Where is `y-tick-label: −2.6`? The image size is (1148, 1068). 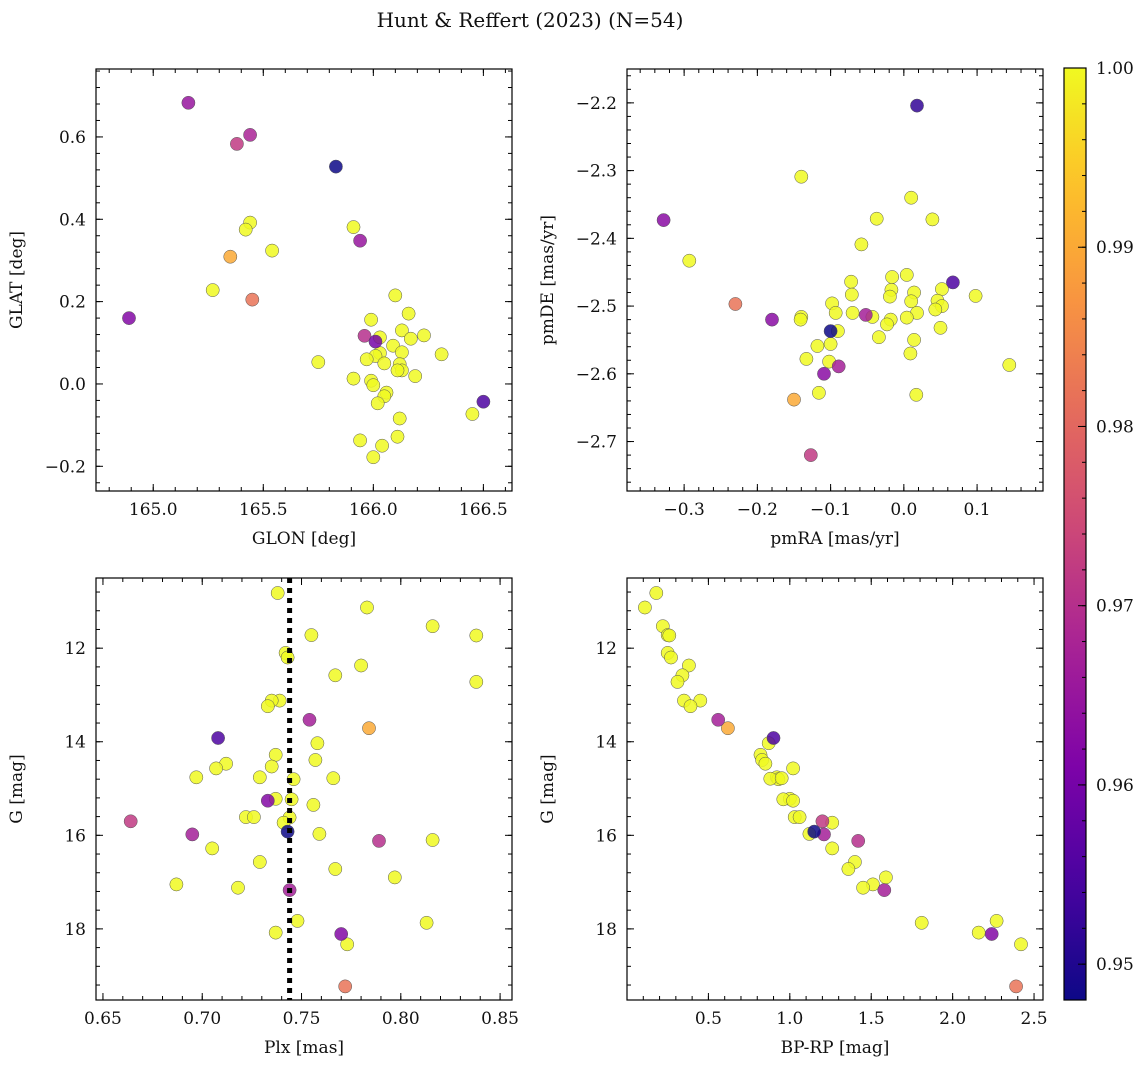 y-tick-label: −2.6 is located at coordinates (596, 375).